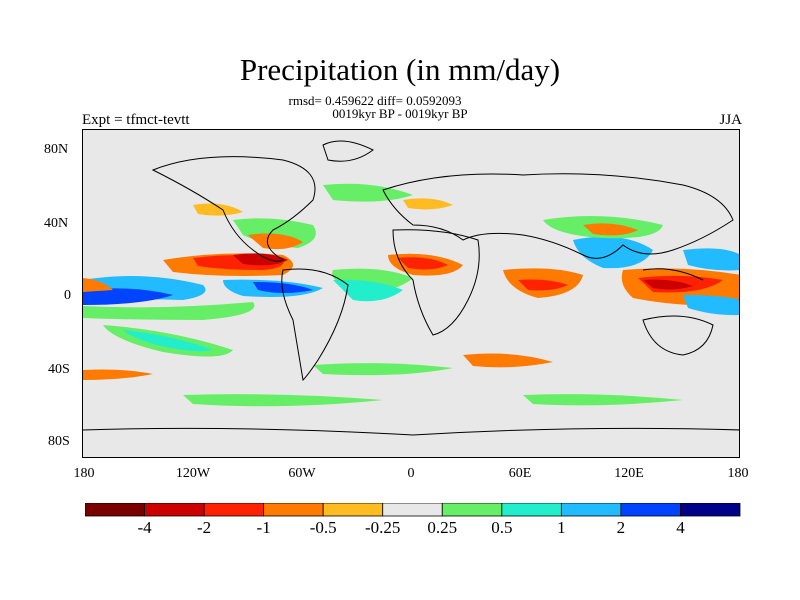 This screenshot has height=600, width=800. What do you see at coordinates (59, 369) in the screenshot?
I see `lat-tick-40s: 40S` at bounding box center [59, 369].